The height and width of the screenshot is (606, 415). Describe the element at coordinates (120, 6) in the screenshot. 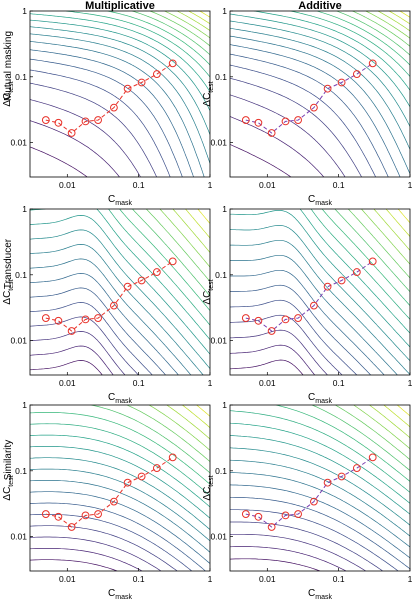

I see `column-title: Multiplicative` at that location.